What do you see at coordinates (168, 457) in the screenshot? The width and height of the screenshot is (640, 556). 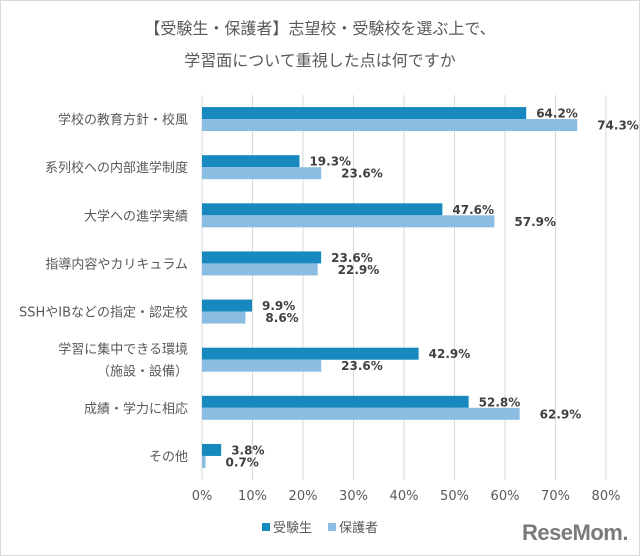 I see `category-label: その他` at bounding box center [168, 457].